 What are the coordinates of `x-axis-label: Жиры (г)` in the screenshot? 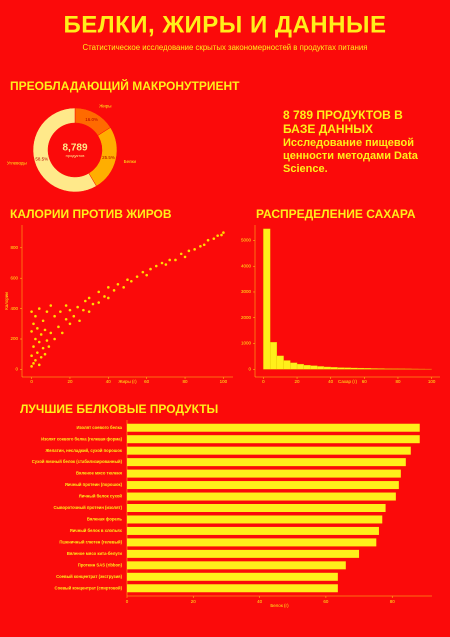 It's located at (127, 381).